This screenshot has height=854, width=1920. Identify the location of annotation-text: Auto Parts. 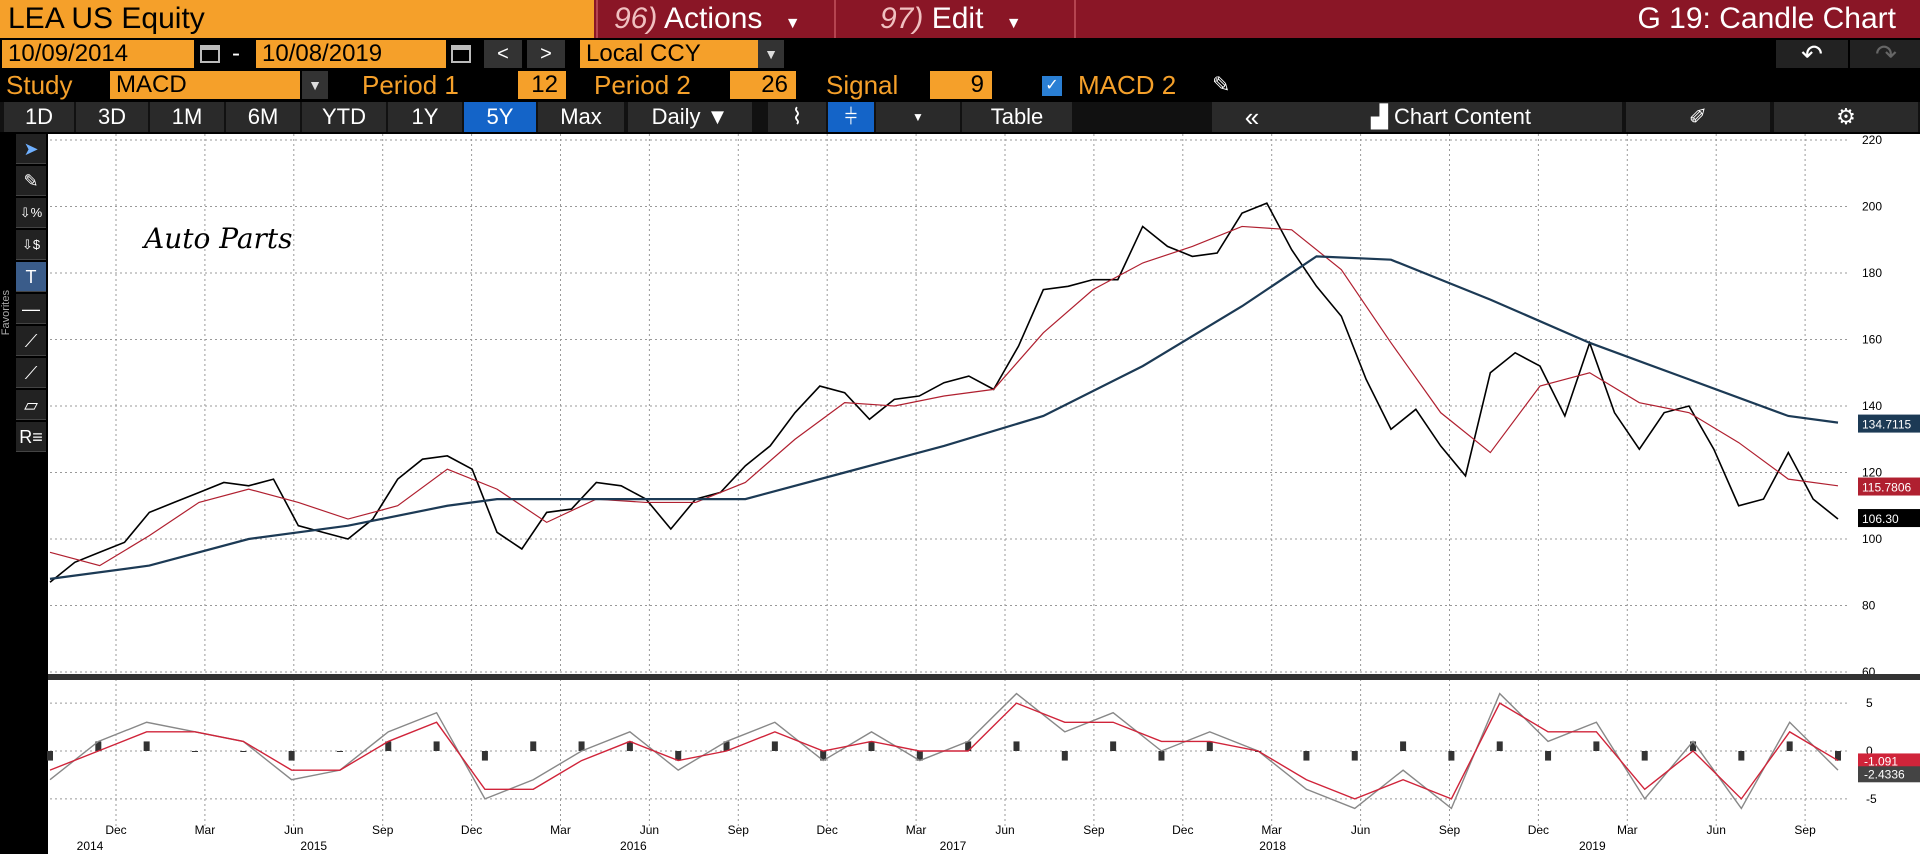
(217, 238).